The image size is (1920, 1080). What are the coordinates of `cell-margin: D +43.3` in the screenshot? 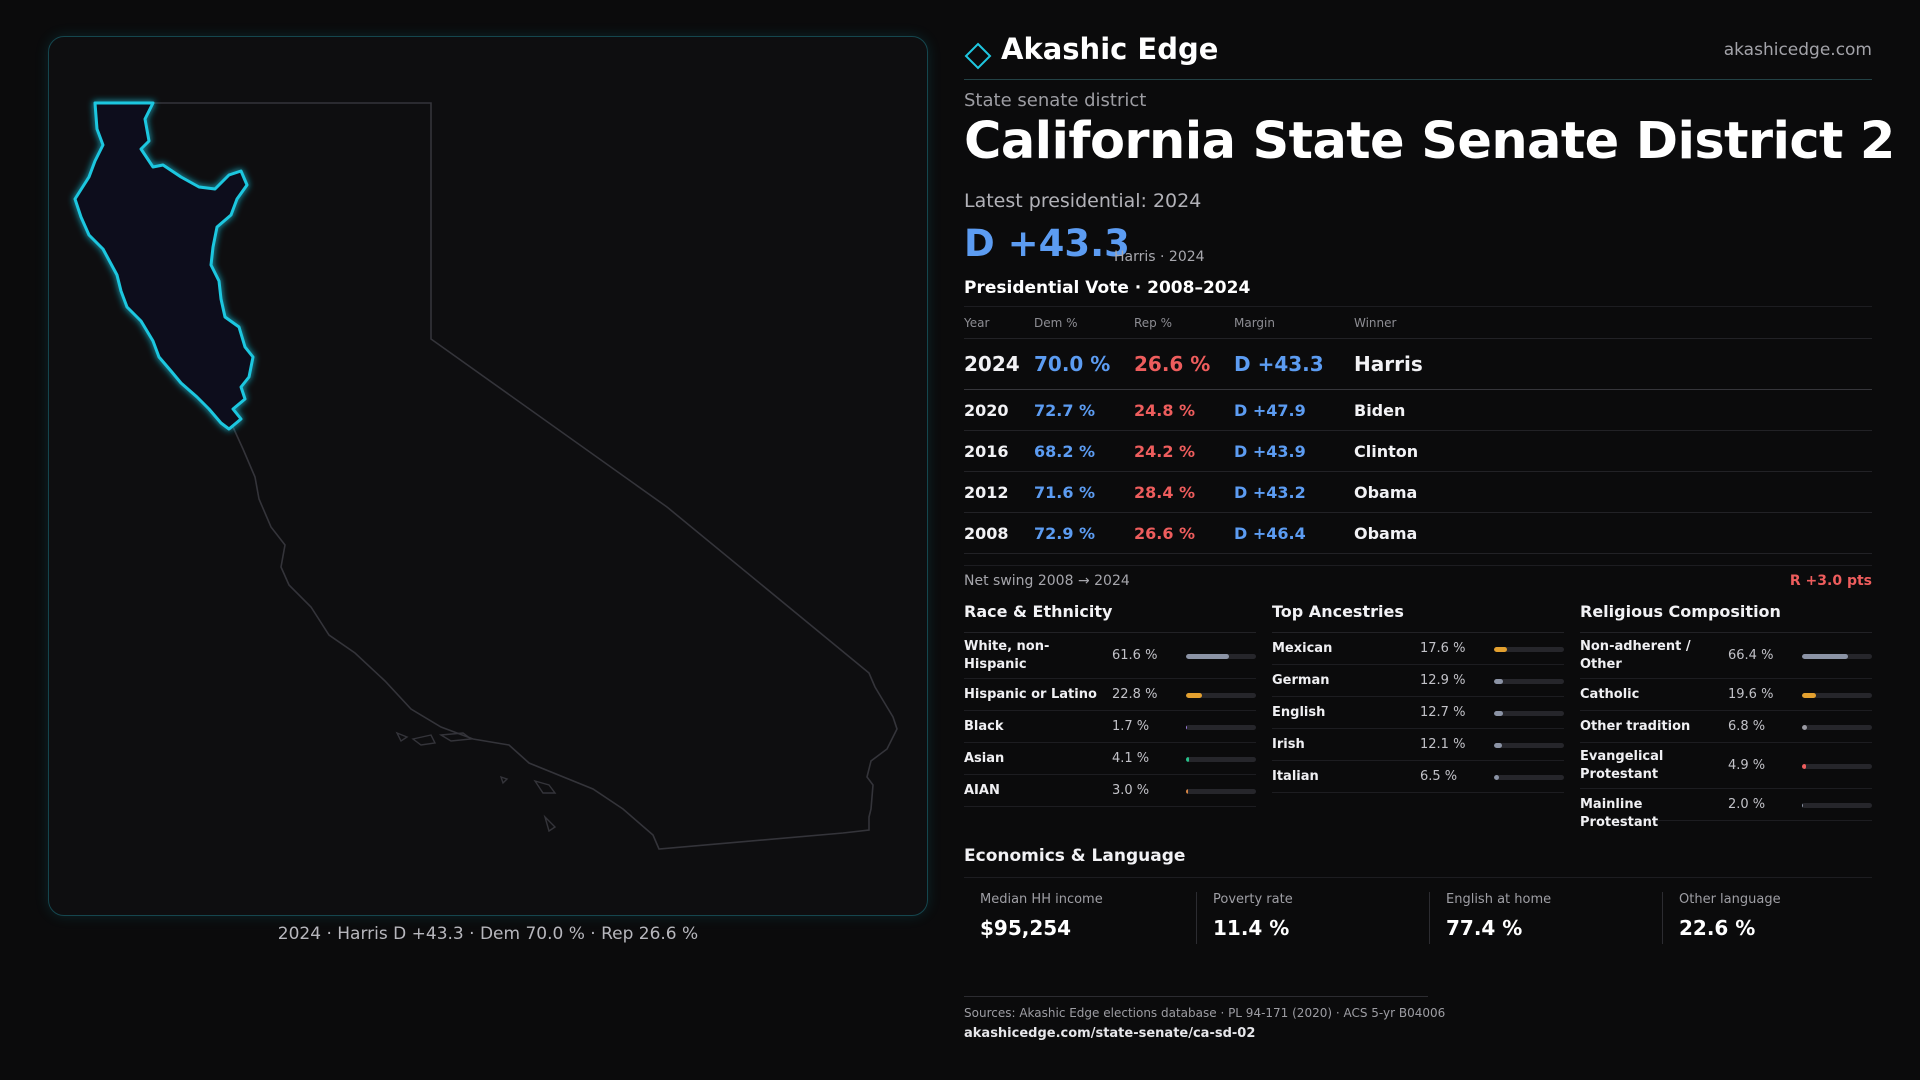 It's located at (1279, 364).